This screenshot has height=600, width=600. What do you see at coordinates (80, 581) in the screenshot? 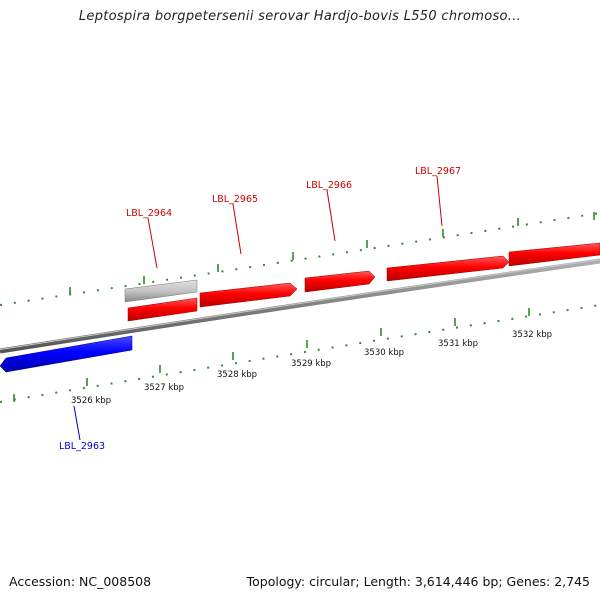
I see `accession-text: Accession: NC_008508` at bounding box center [80, 581].